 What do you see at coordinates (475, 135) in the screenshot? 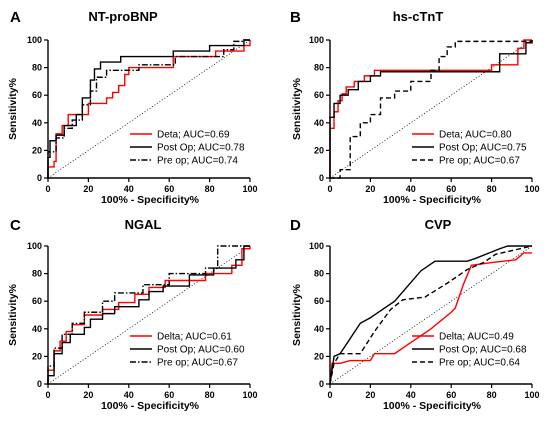
I see `legend-label: Deta; AUC=0.80` at bounding box center [475, 135].